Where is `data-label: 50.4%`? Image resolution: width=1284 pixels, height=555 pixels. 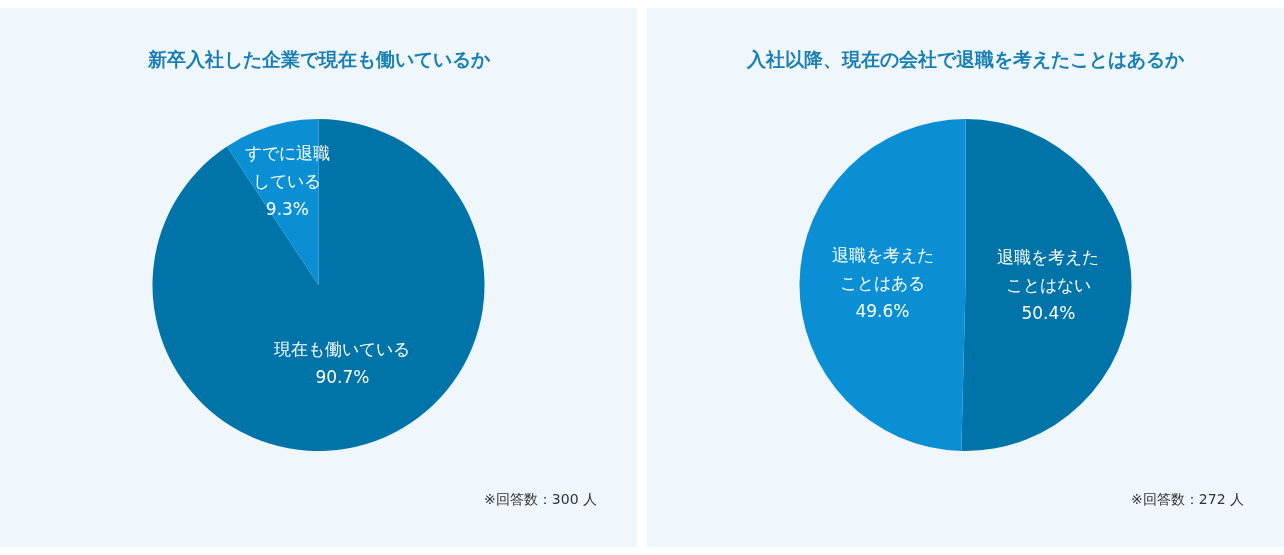
data-label: 50.4% is located at coordinates (1048, 313).